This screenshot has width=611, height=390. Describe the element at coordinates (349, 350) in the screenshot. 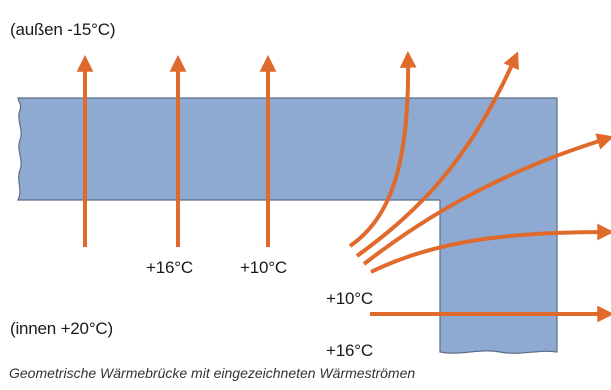

I see `isotherm-label-16-corner: +16°C` at that location.